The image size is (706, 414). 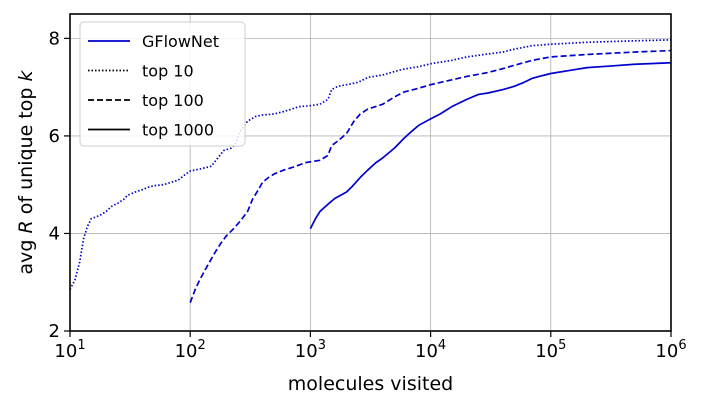 I want to click on x-tick-label: 10⁵, so click(x=550, y=350).